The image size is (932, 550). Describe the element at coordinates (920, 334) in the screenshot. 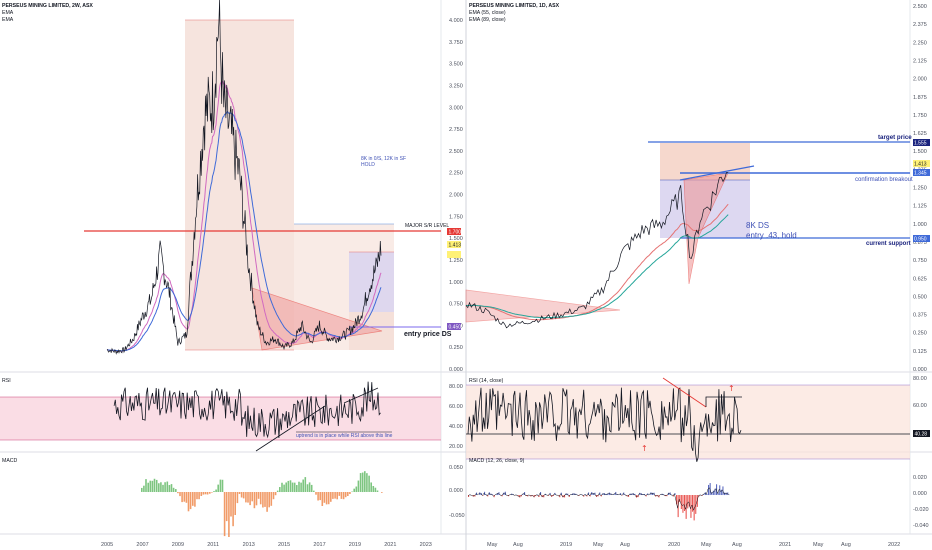

I see `right-price-tick: 0.250` at that location.